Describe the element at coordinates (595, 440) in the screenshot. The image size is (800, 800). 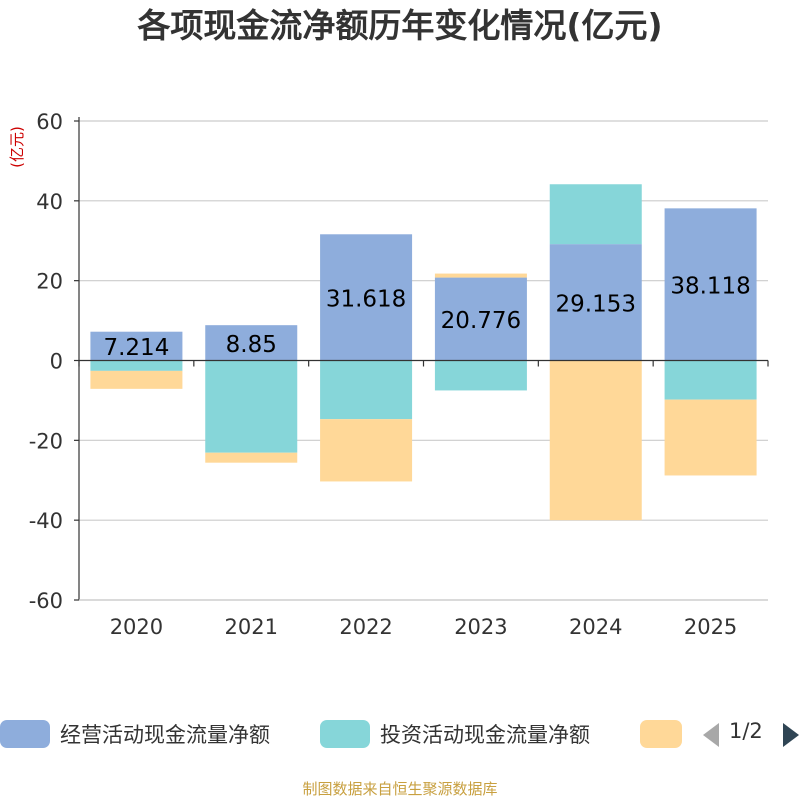
I see `bar-series2-2024` at that location.